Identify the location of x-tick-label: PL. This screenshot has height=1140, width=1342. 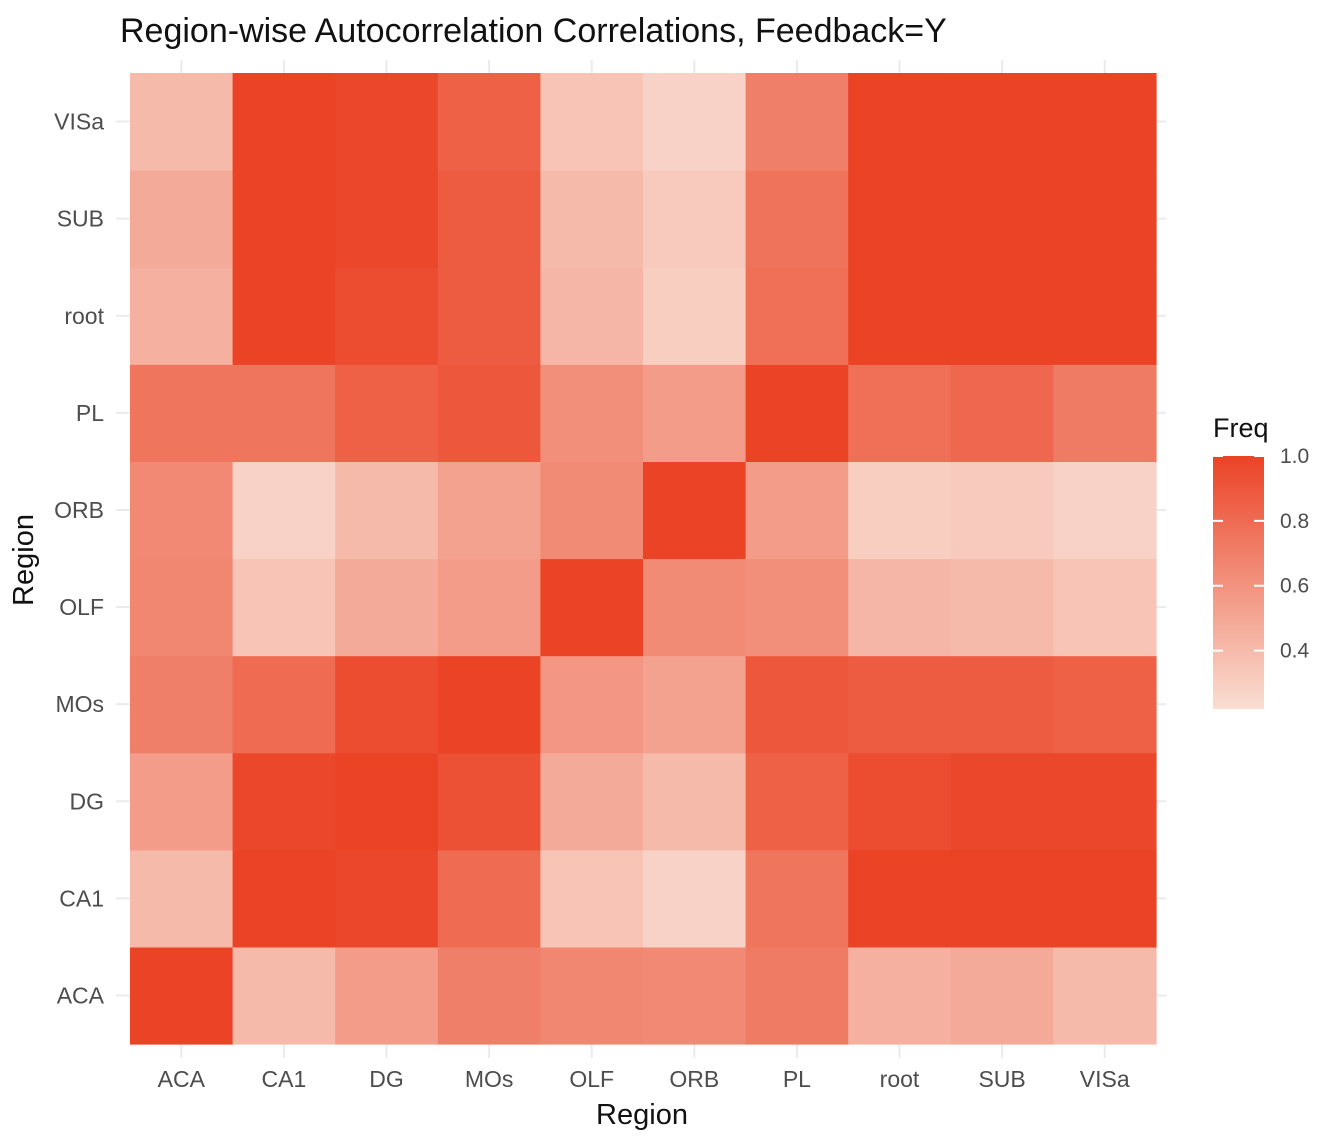
(797, 1079).